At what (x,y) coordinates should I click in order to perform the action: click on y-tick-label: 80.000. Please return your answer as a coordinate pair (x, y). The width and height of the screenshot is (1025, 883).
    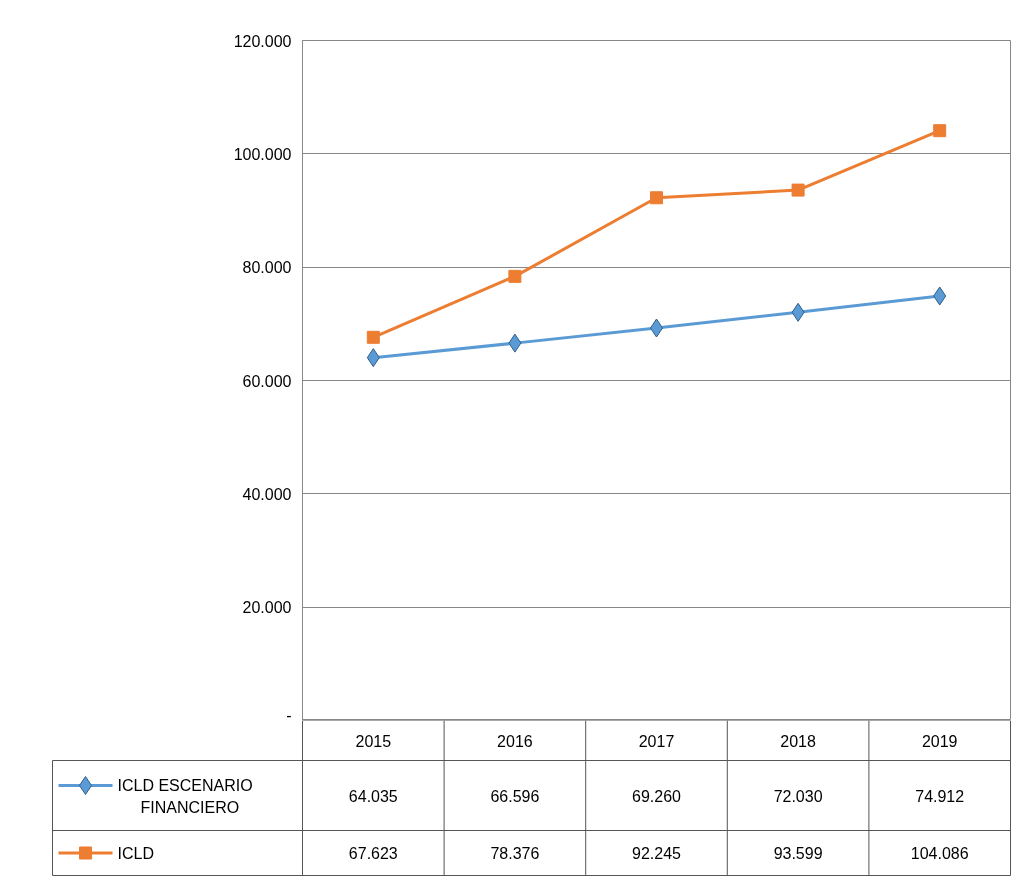
    Looking at the image, I should click on (267, 268).